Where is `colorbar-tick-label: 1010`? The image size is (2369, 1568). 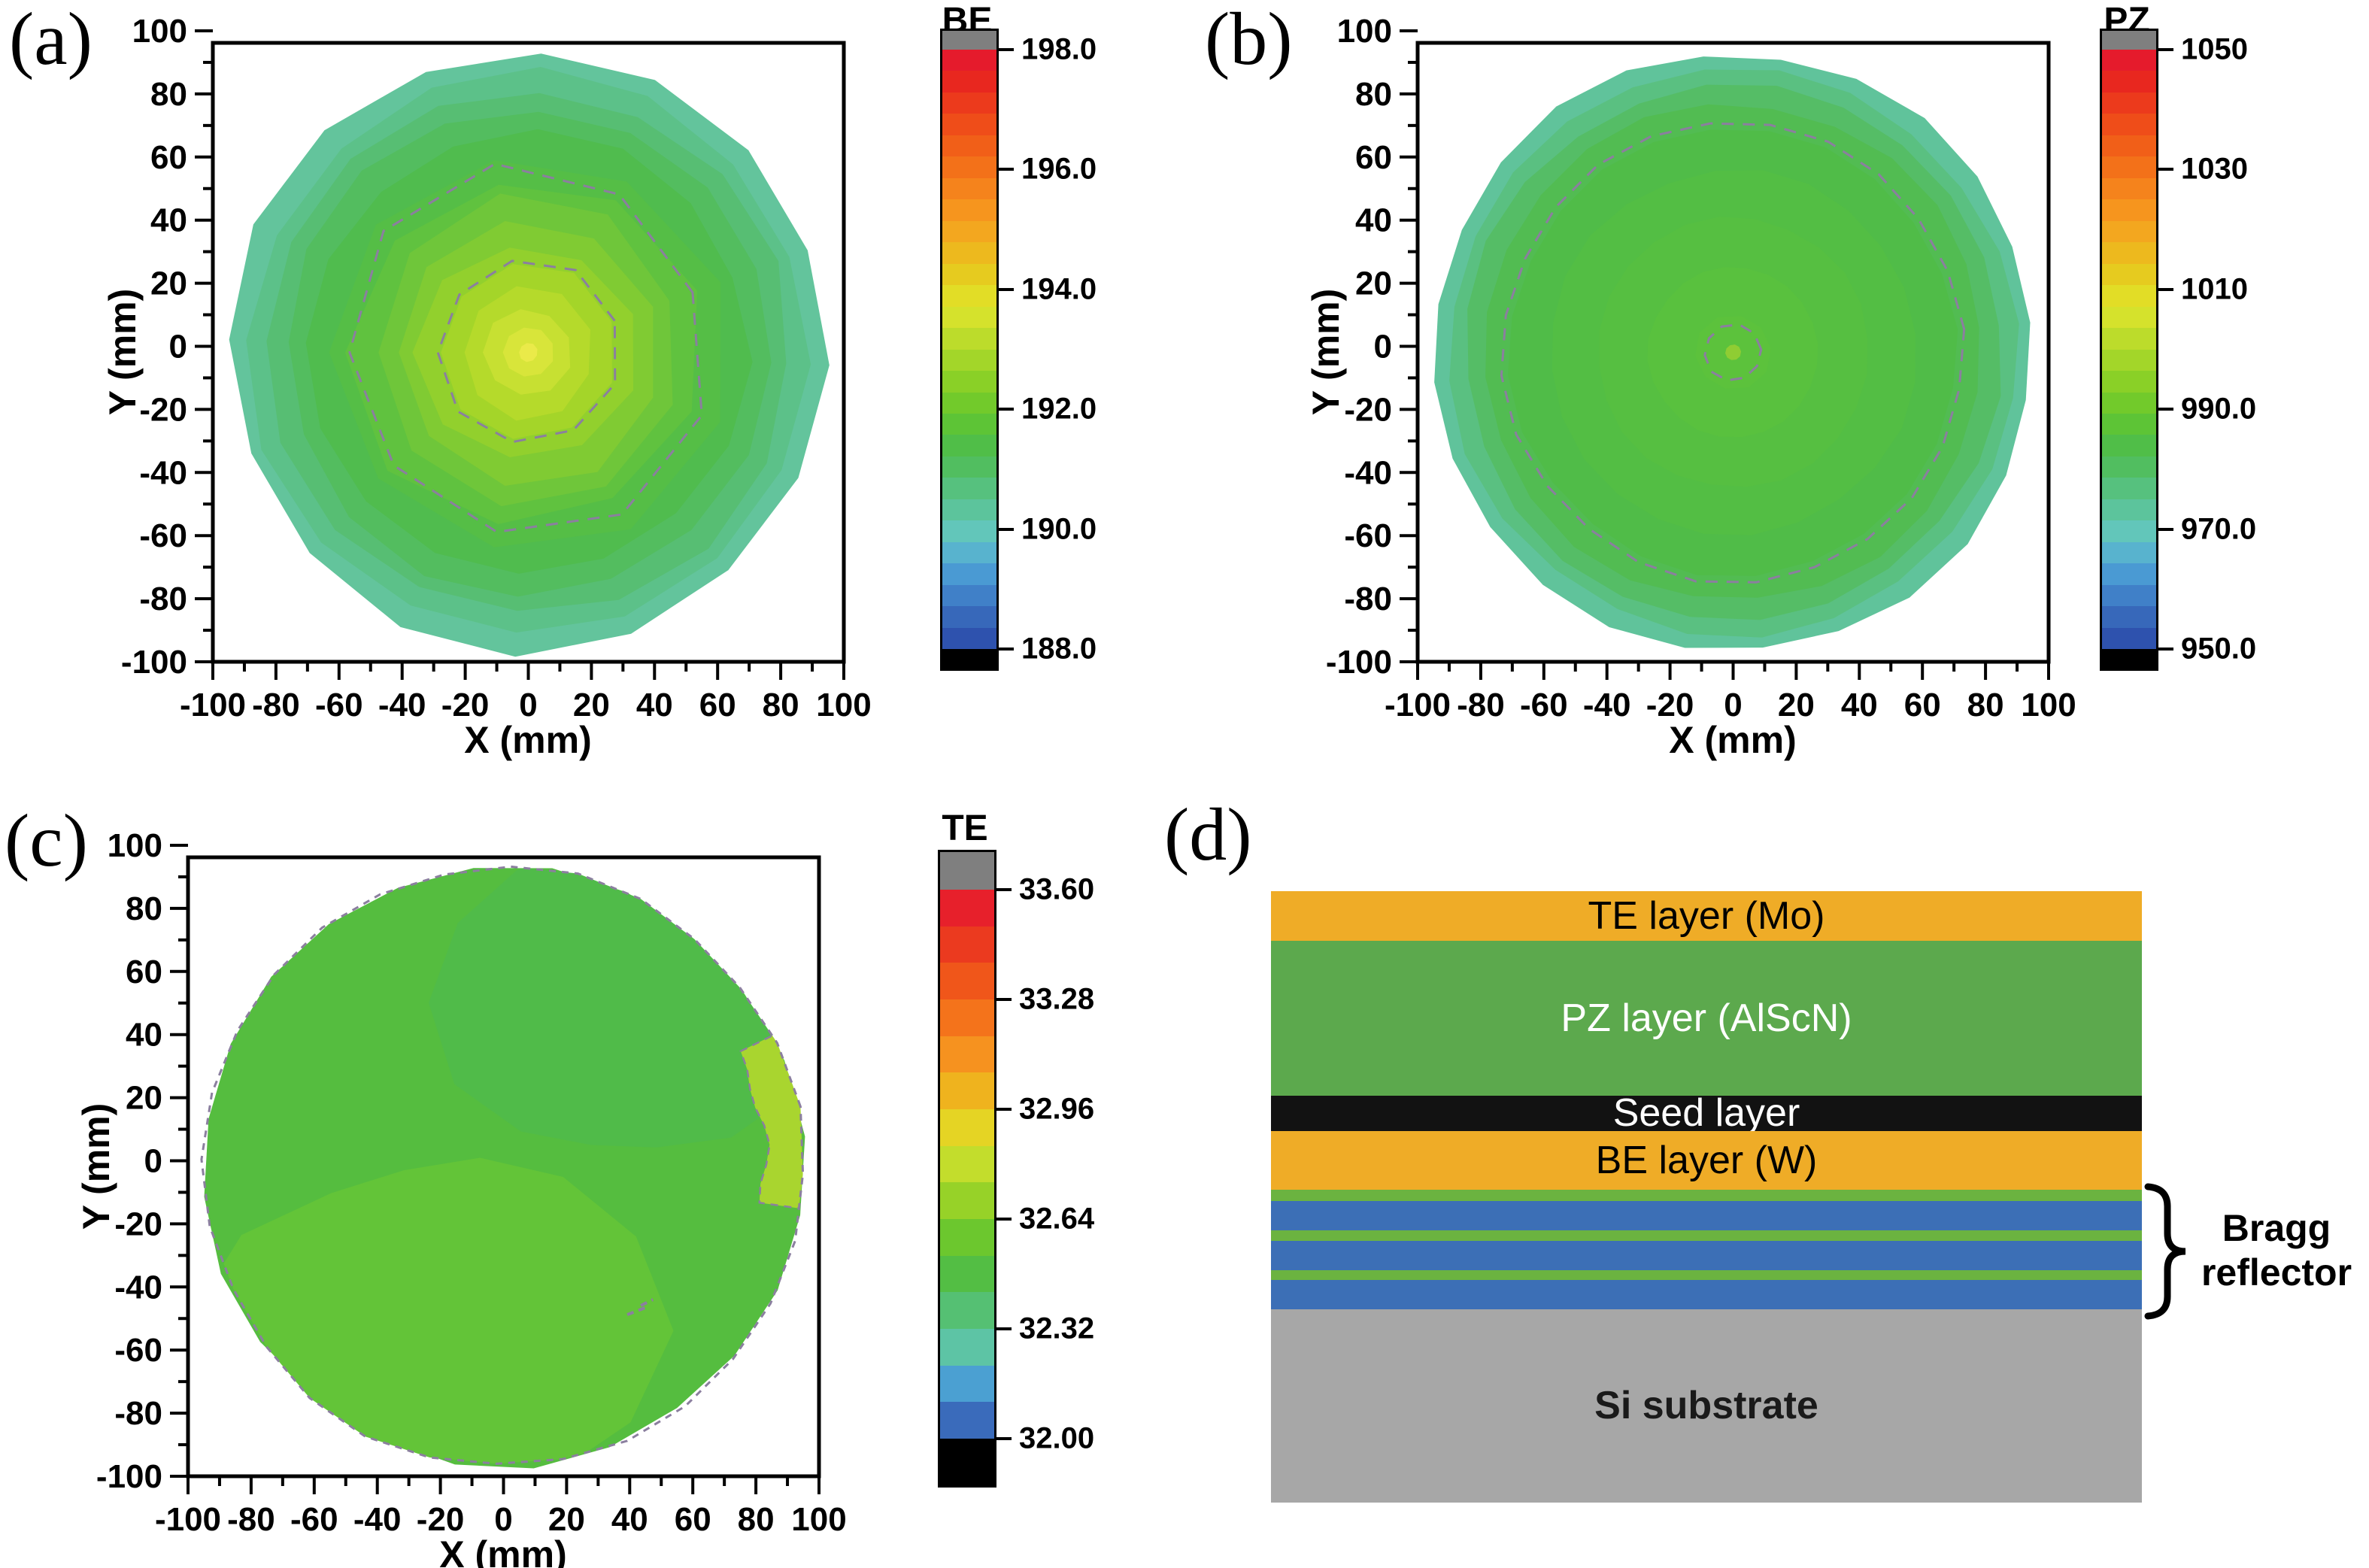
colorbar-tick-label: 1010 is located at coordinates (2214, 289).